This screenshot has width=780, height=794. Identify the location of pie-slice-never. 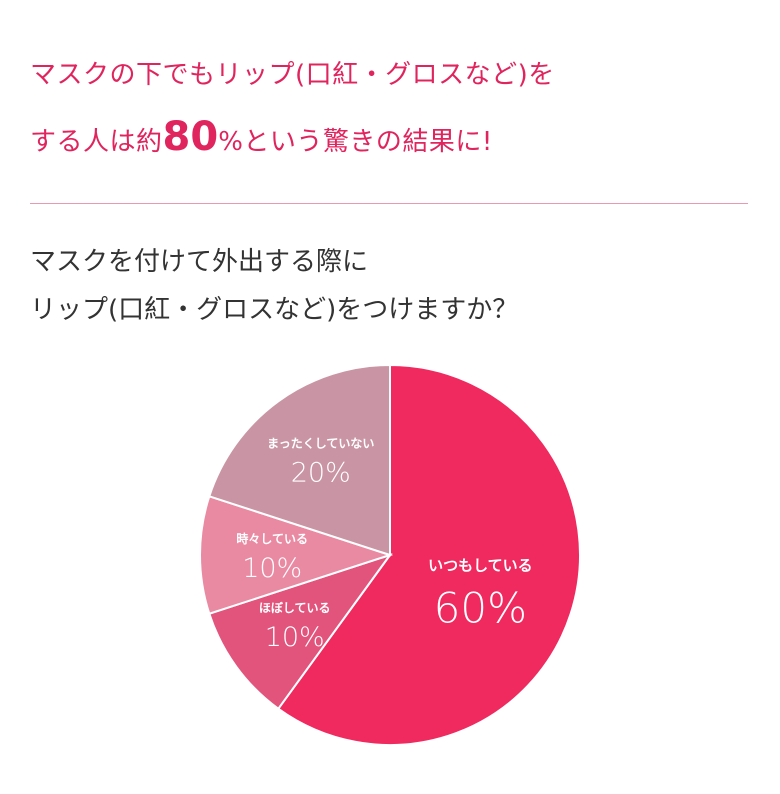
(299, 460).